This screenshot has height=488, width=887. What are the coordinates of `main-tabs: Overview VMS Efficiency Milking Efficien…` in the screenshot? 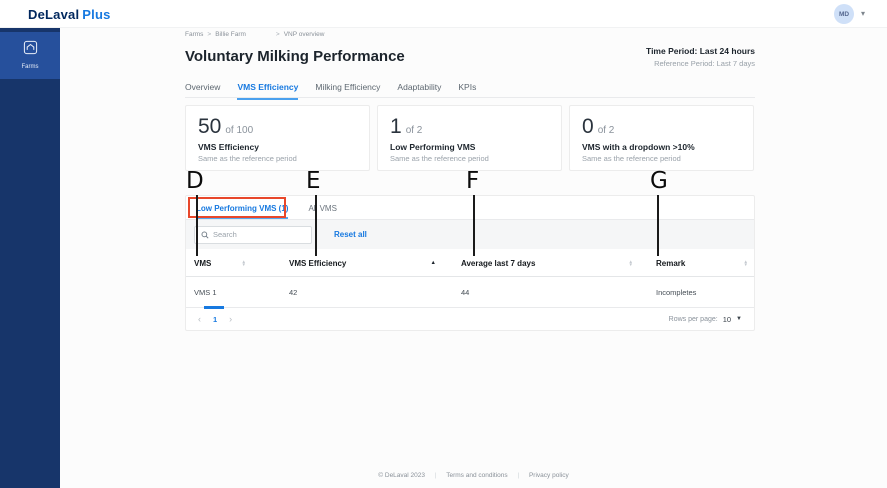 It's located at (330, 91).